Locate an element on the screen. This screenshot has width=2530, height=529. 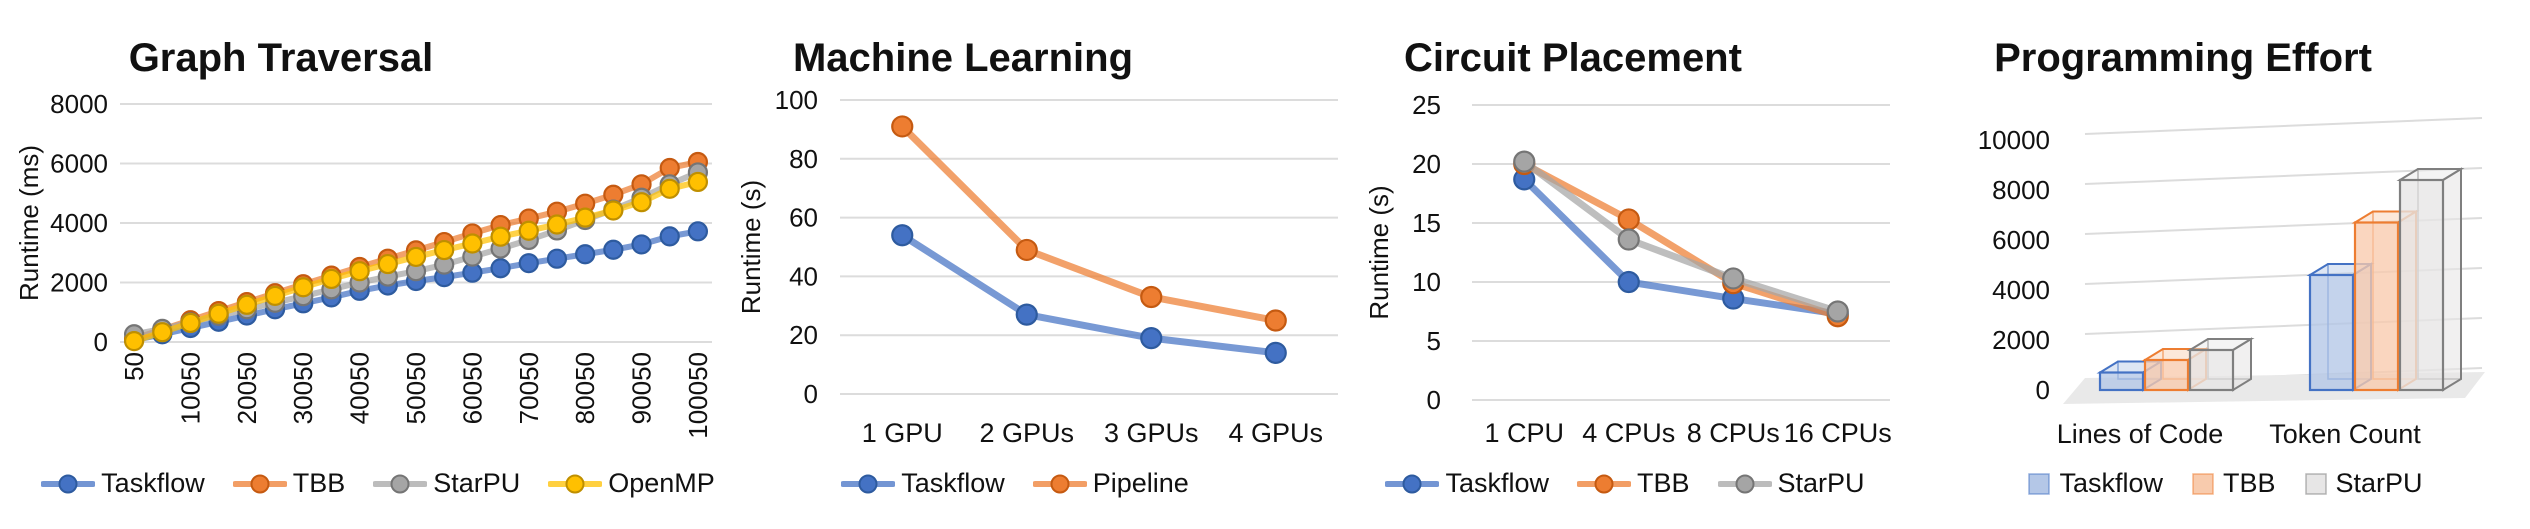
legend-item-openmp: OpenMP is located at coordinates (631, 483).